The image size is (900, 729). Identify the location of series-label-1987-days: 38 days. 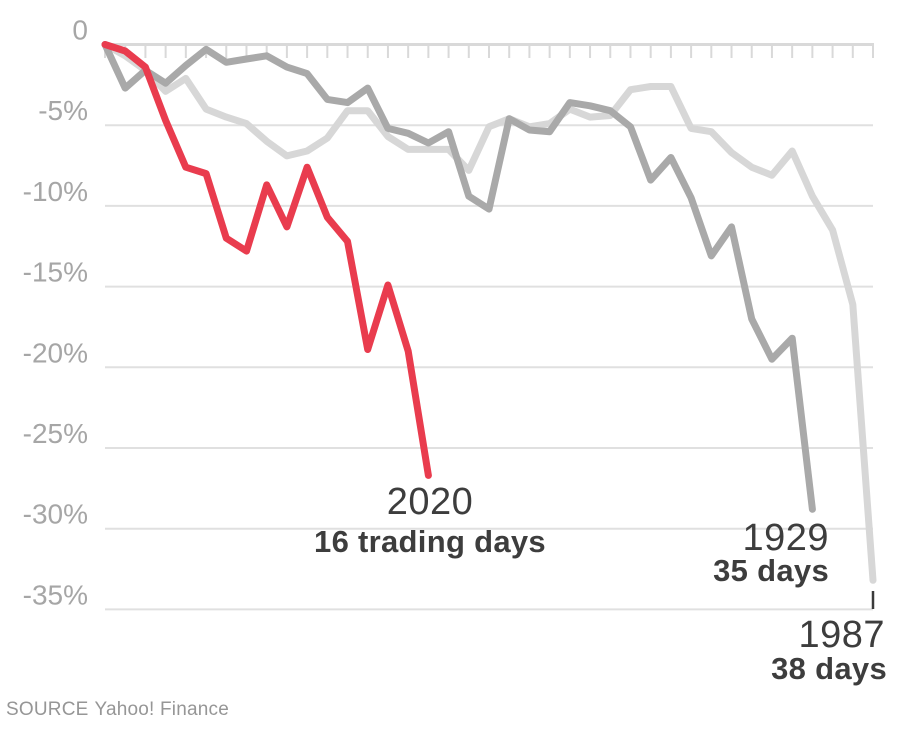
(829, 668).